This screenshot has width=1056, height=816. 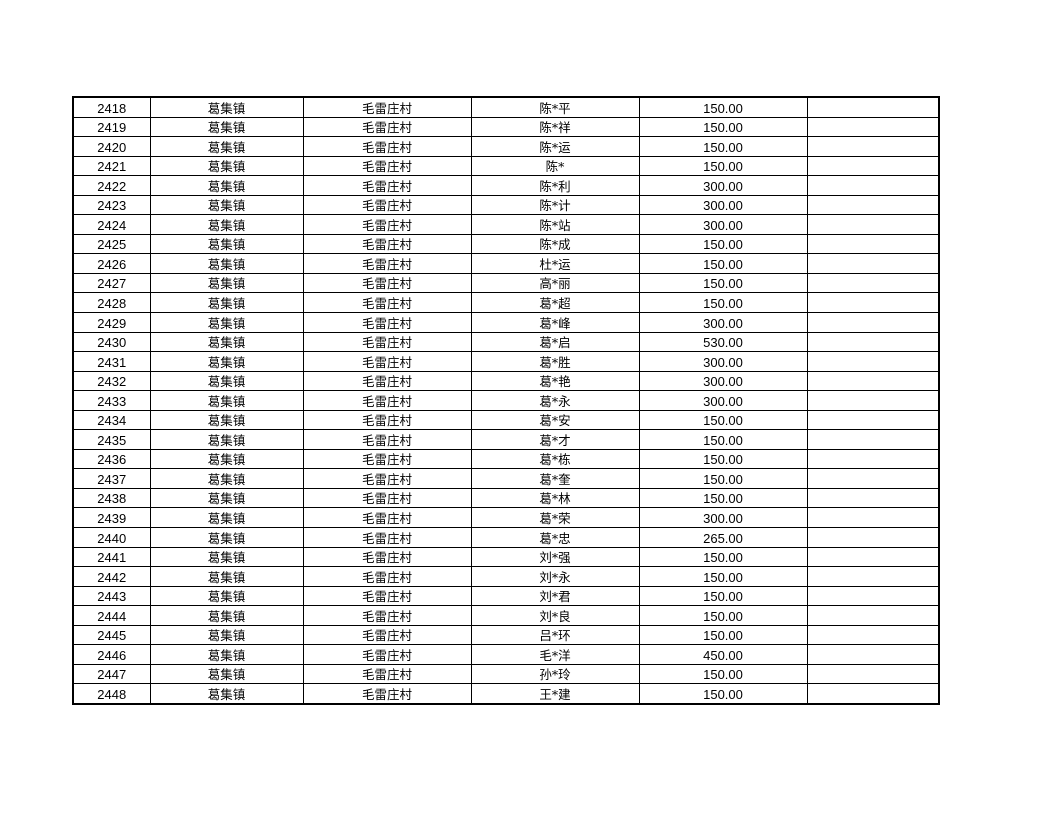 What do you see at coordinates (506, 107) in the screenshot?
I see `table-row: 2418 葛集镇 毛雷庄村 陈*平 150.00` at bounding box center [506, 107].